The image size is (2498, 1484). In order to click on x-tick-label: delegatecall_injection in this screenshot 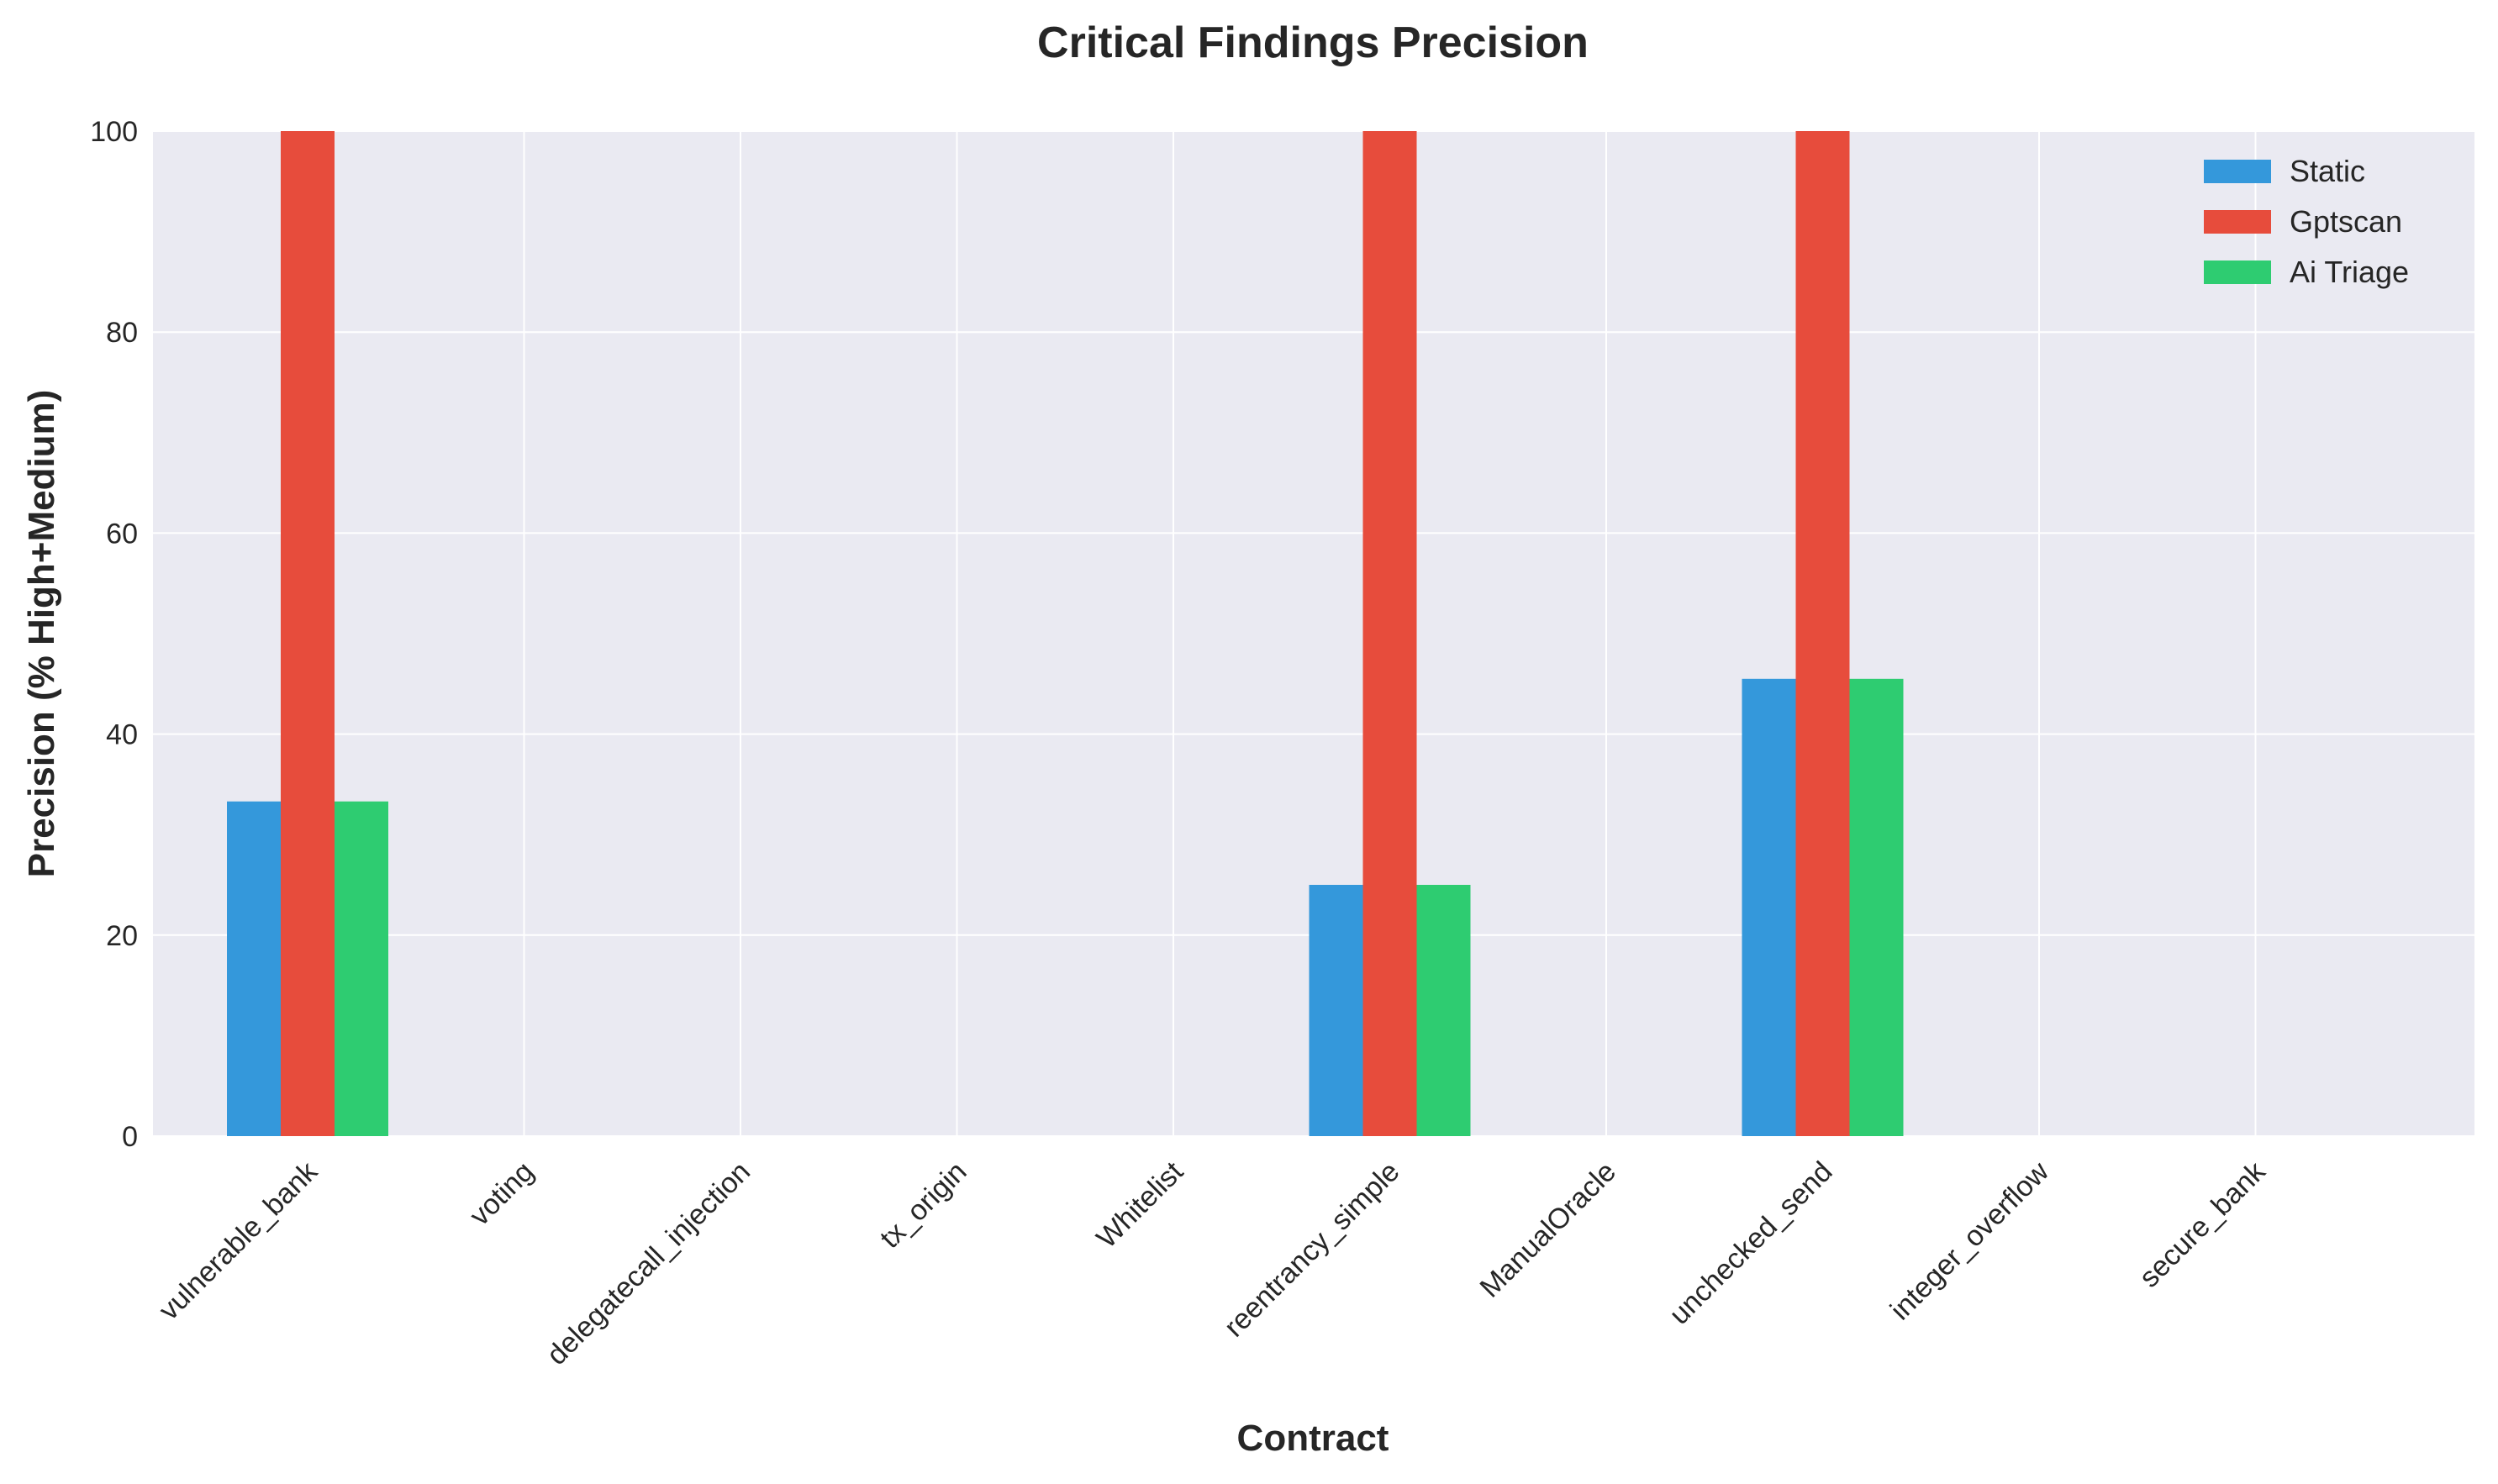, I will do `click(648, 1263)`.